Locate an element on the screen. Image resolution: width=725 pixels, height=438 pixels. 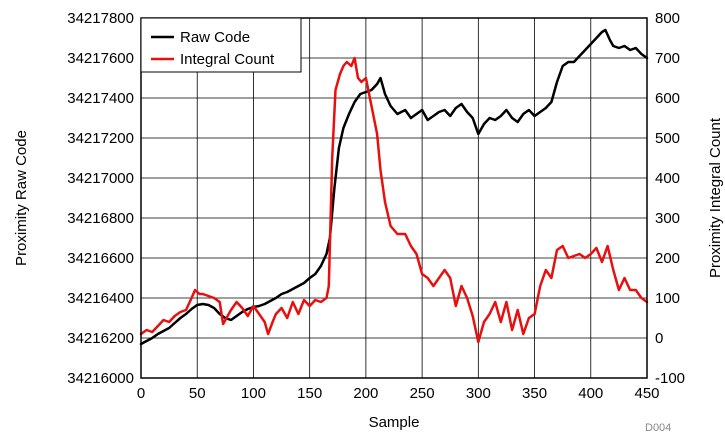
x-tick-label: 300 is located at coordinates (478, 393).